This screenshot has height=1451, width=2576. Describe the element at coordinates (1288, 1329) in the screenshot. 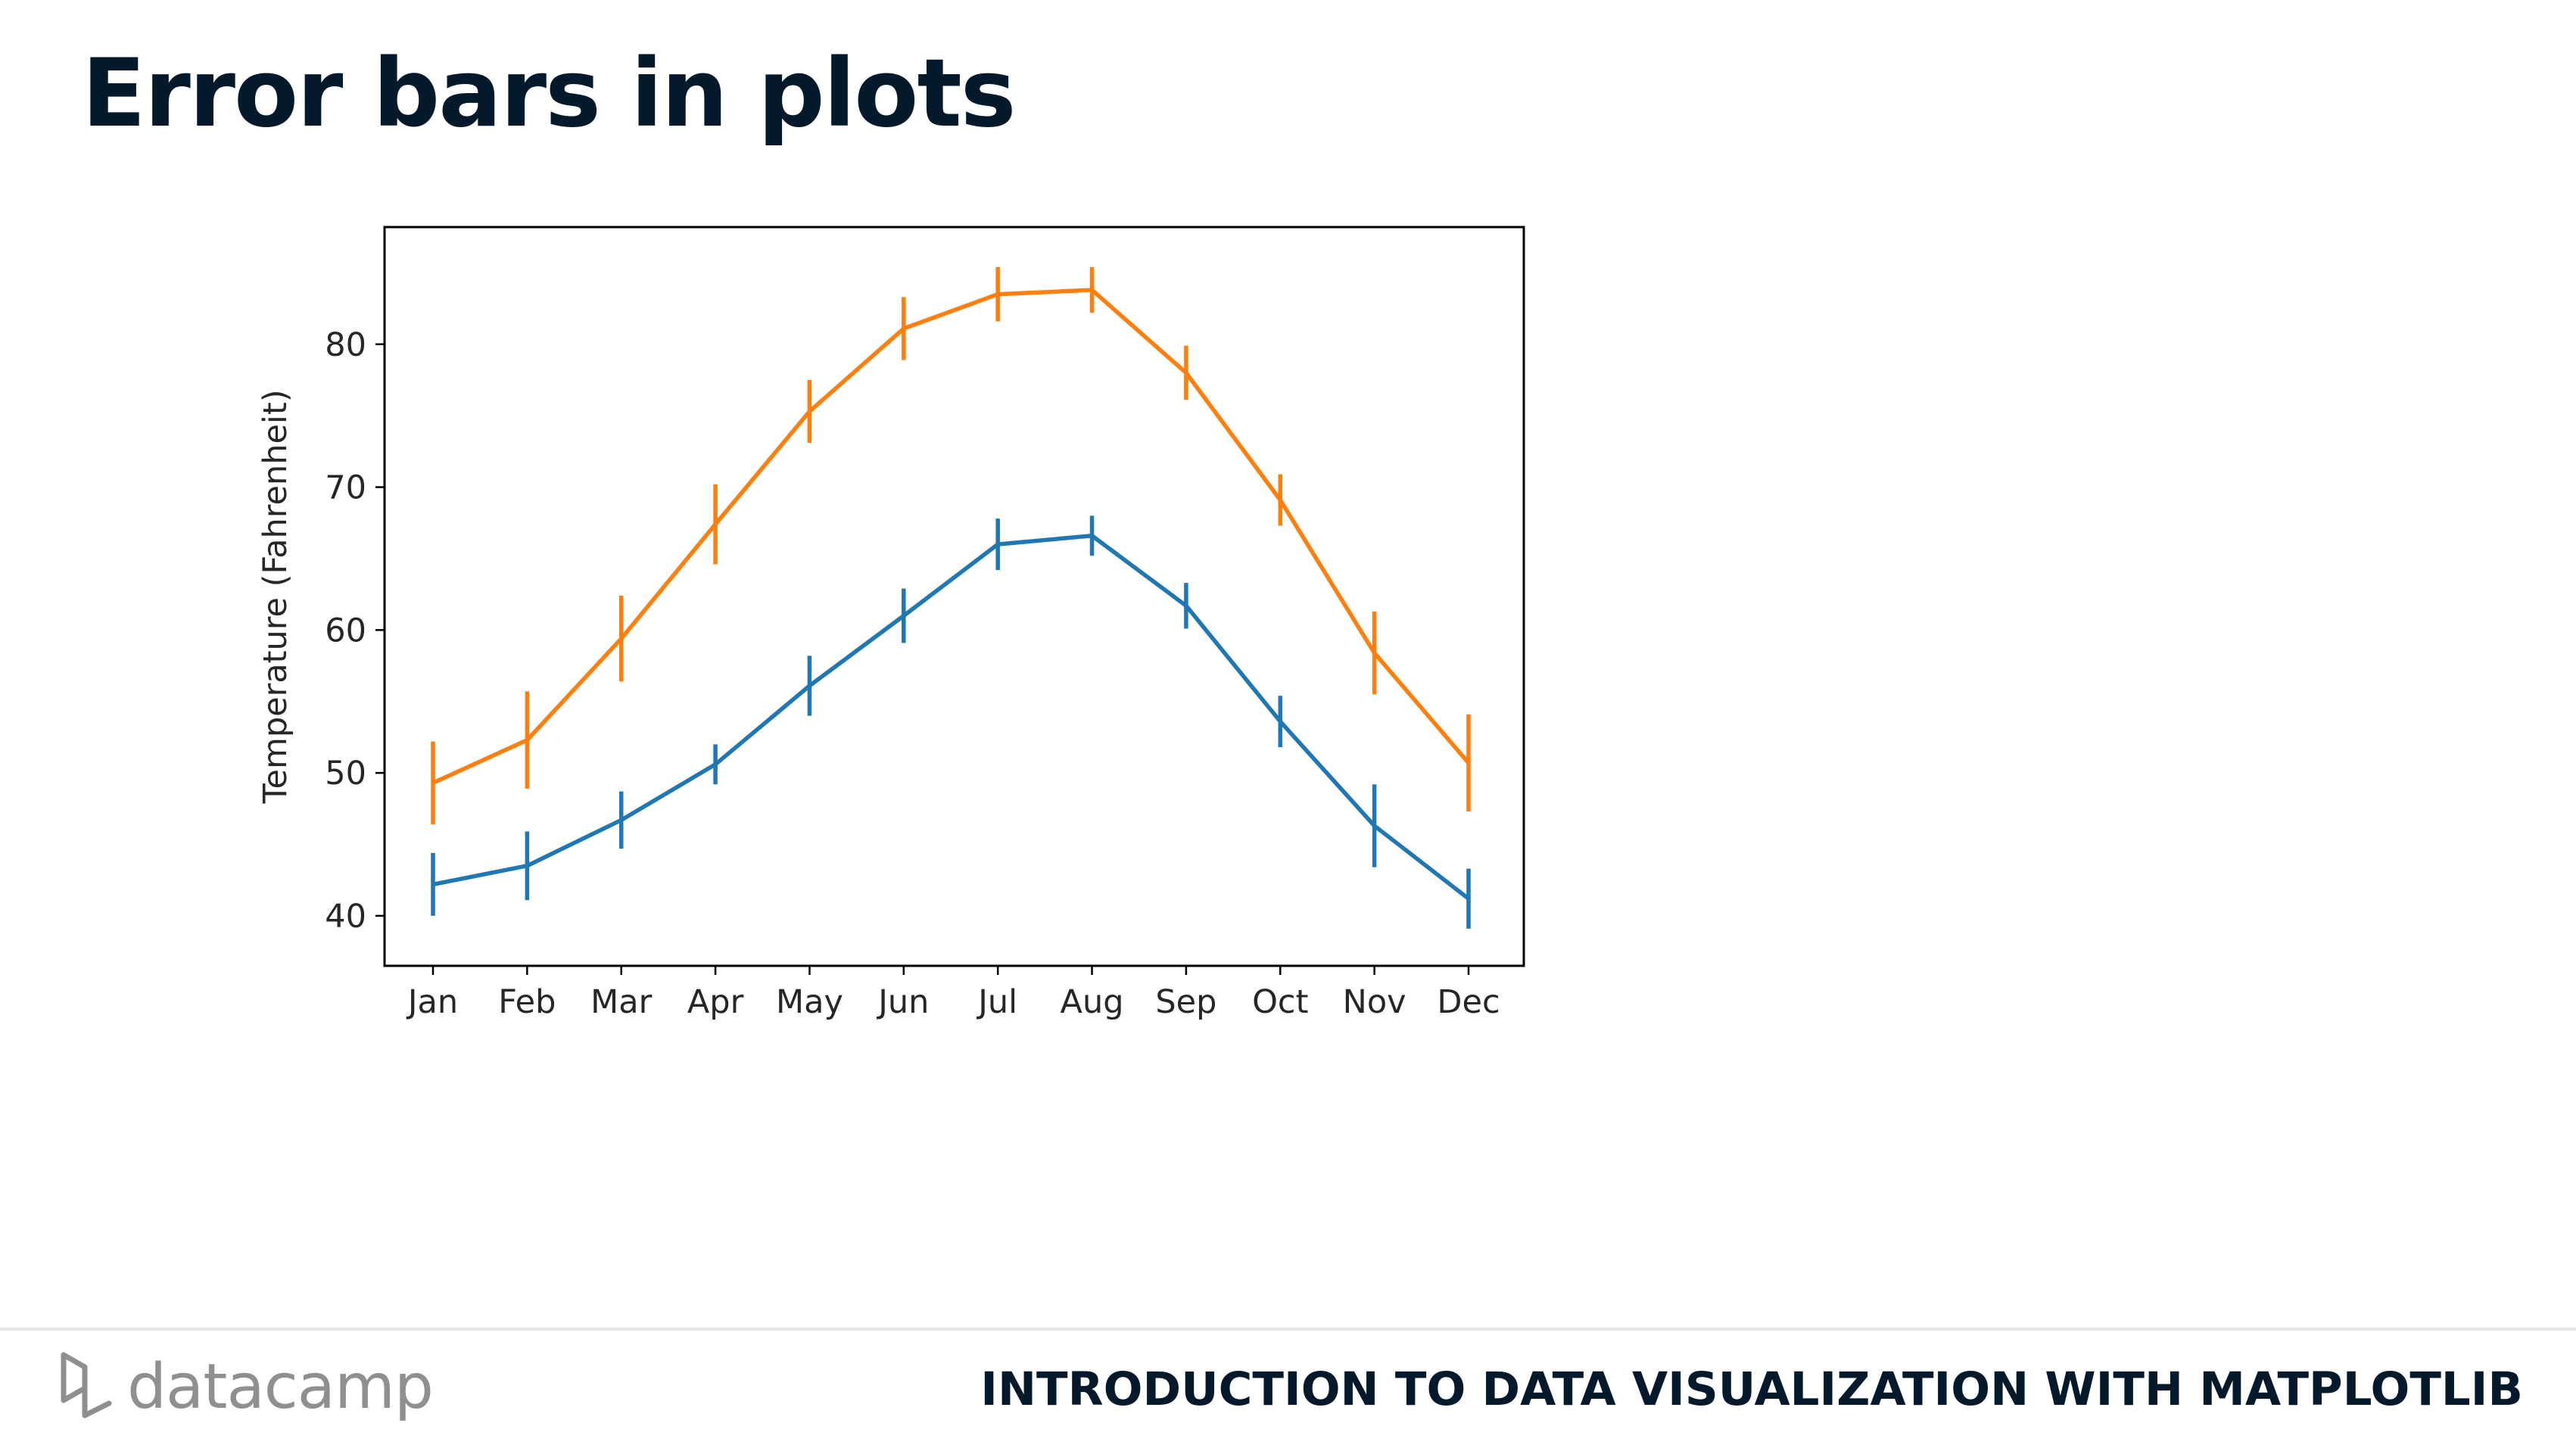

I see `footer-divider` at that location.